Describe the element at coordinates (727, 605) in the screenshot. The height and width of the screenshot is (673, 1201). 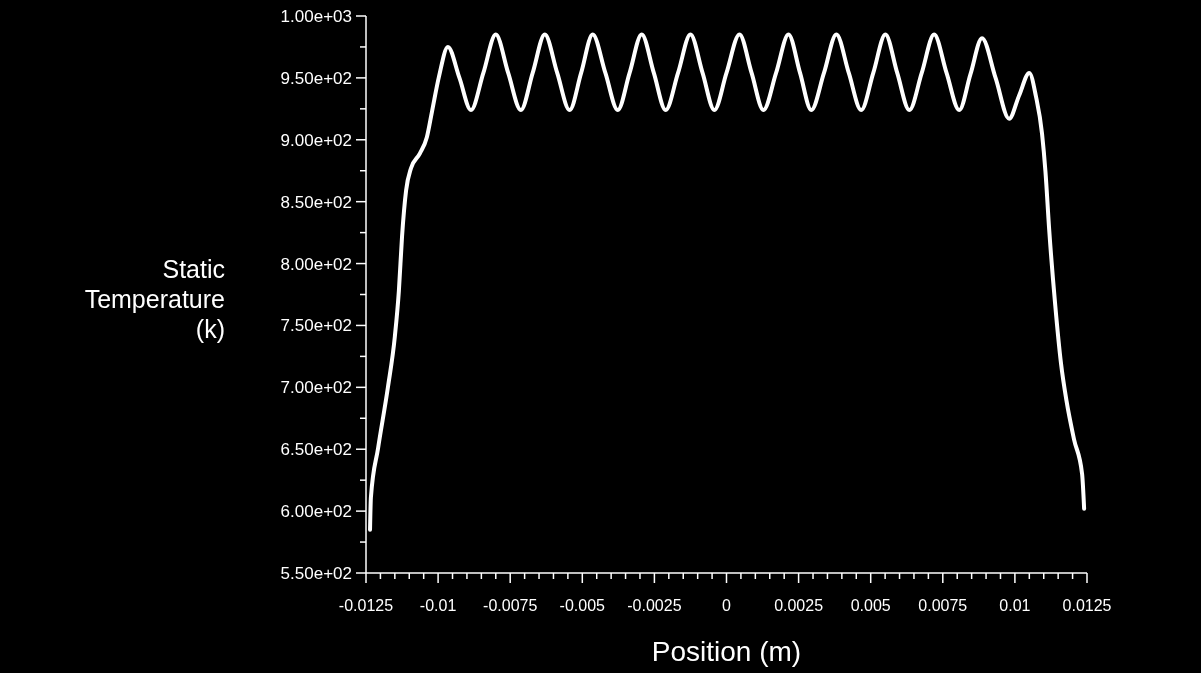
I see `x-tick-label: 0` at that location.